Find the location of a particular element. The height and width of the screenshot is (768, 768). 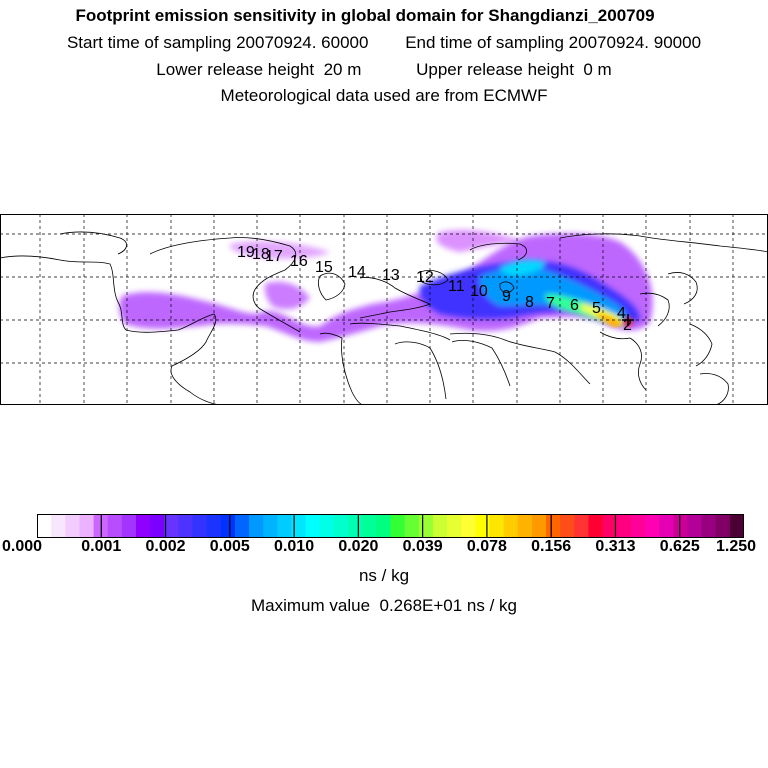

max-number: 0.268E+01 ns / kg is located at coordinates (448, 605).